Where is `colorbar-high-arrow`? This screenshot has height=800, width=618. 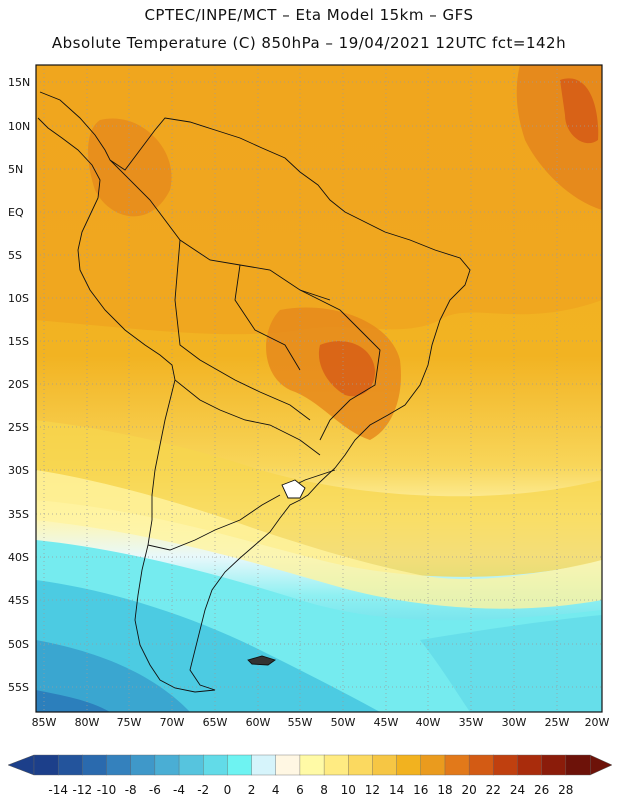
colorbar-high-arrow is located at coordinates (601, 765).